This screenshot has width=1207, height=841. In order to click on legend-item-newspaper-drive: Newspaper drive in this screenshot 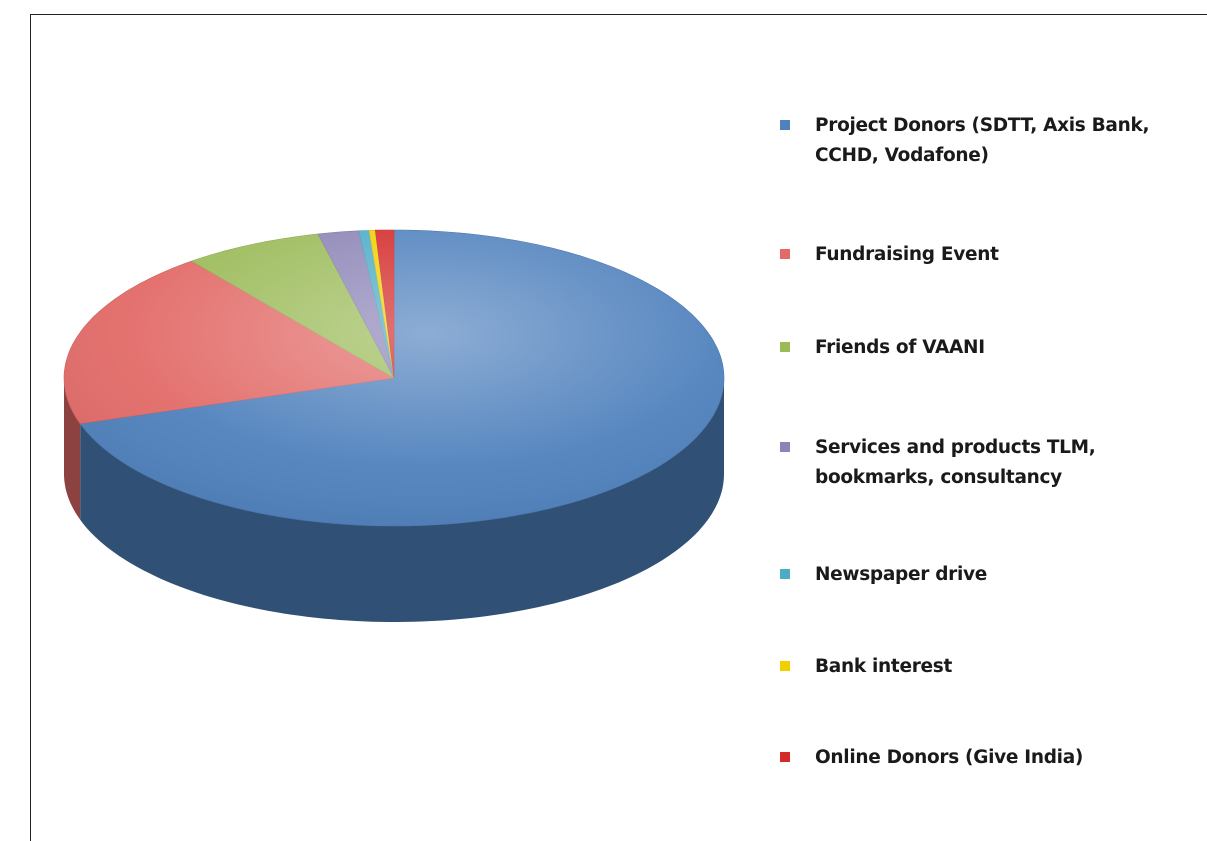, I will do `click(985, 575)`.